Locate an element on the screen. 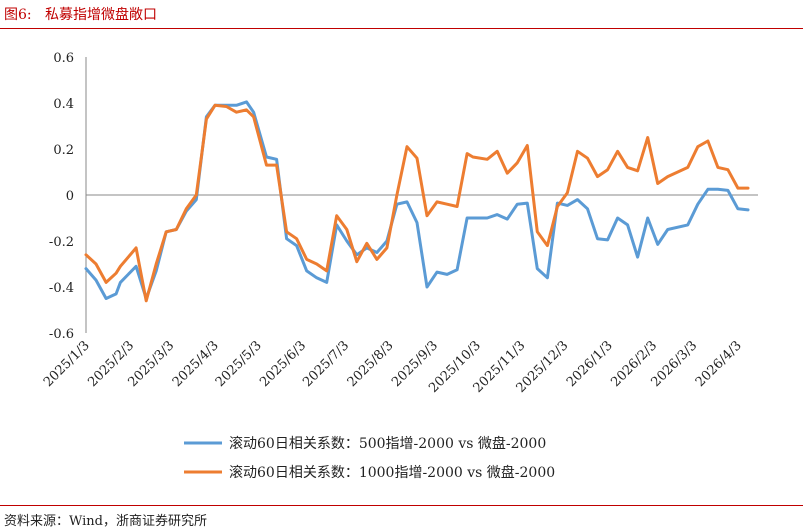 This screenshot has width=803, height=531. x-tick-label: 2025/5/3 is located at coordinates (239, 364).